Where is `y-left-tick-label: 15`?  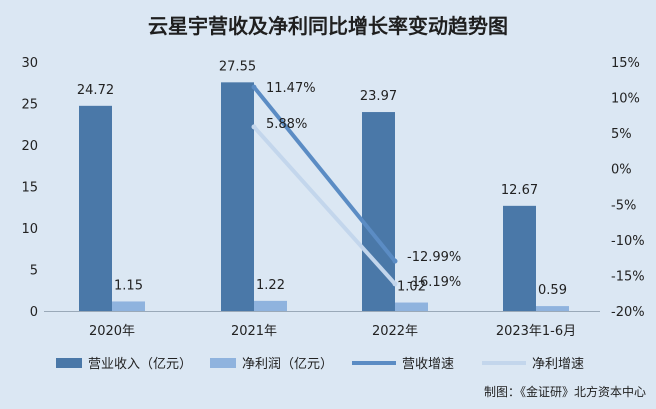
y-left-tick-label: 15 is located at coordinates (29, 188).